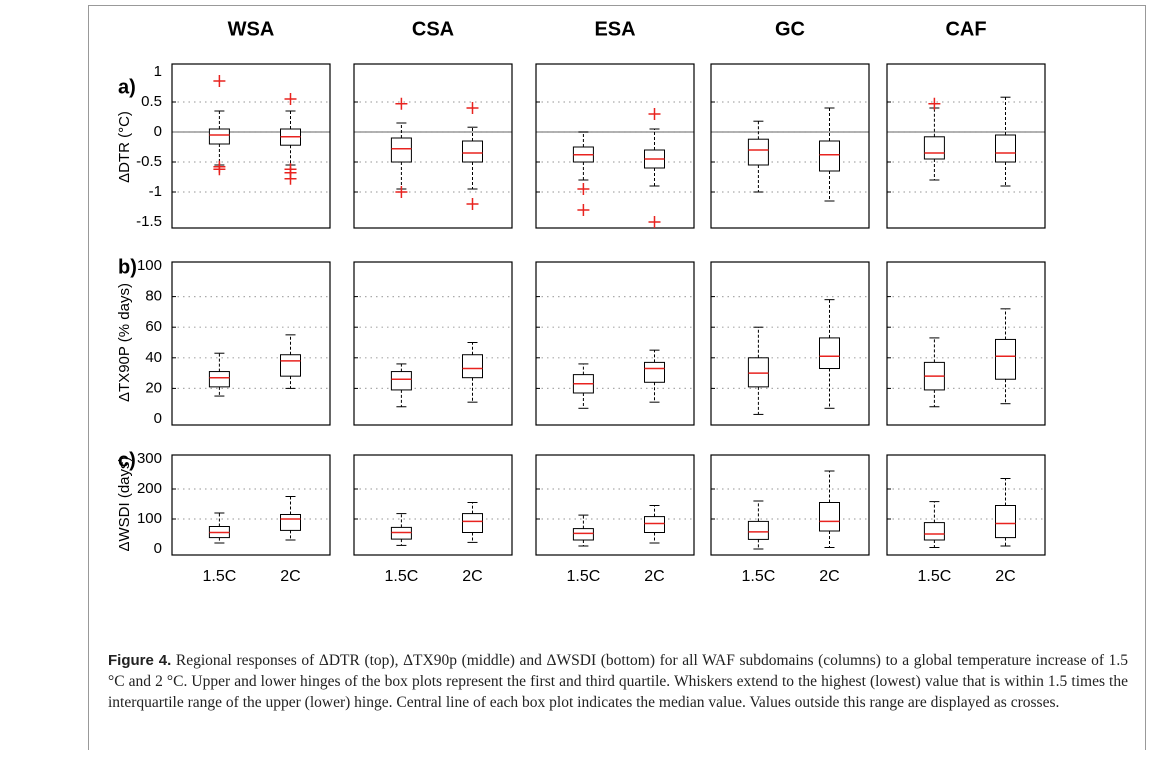 The width and height of the screenshot is (1167, 775). I want to click on y-tick-label: 40, so click(153, 357).